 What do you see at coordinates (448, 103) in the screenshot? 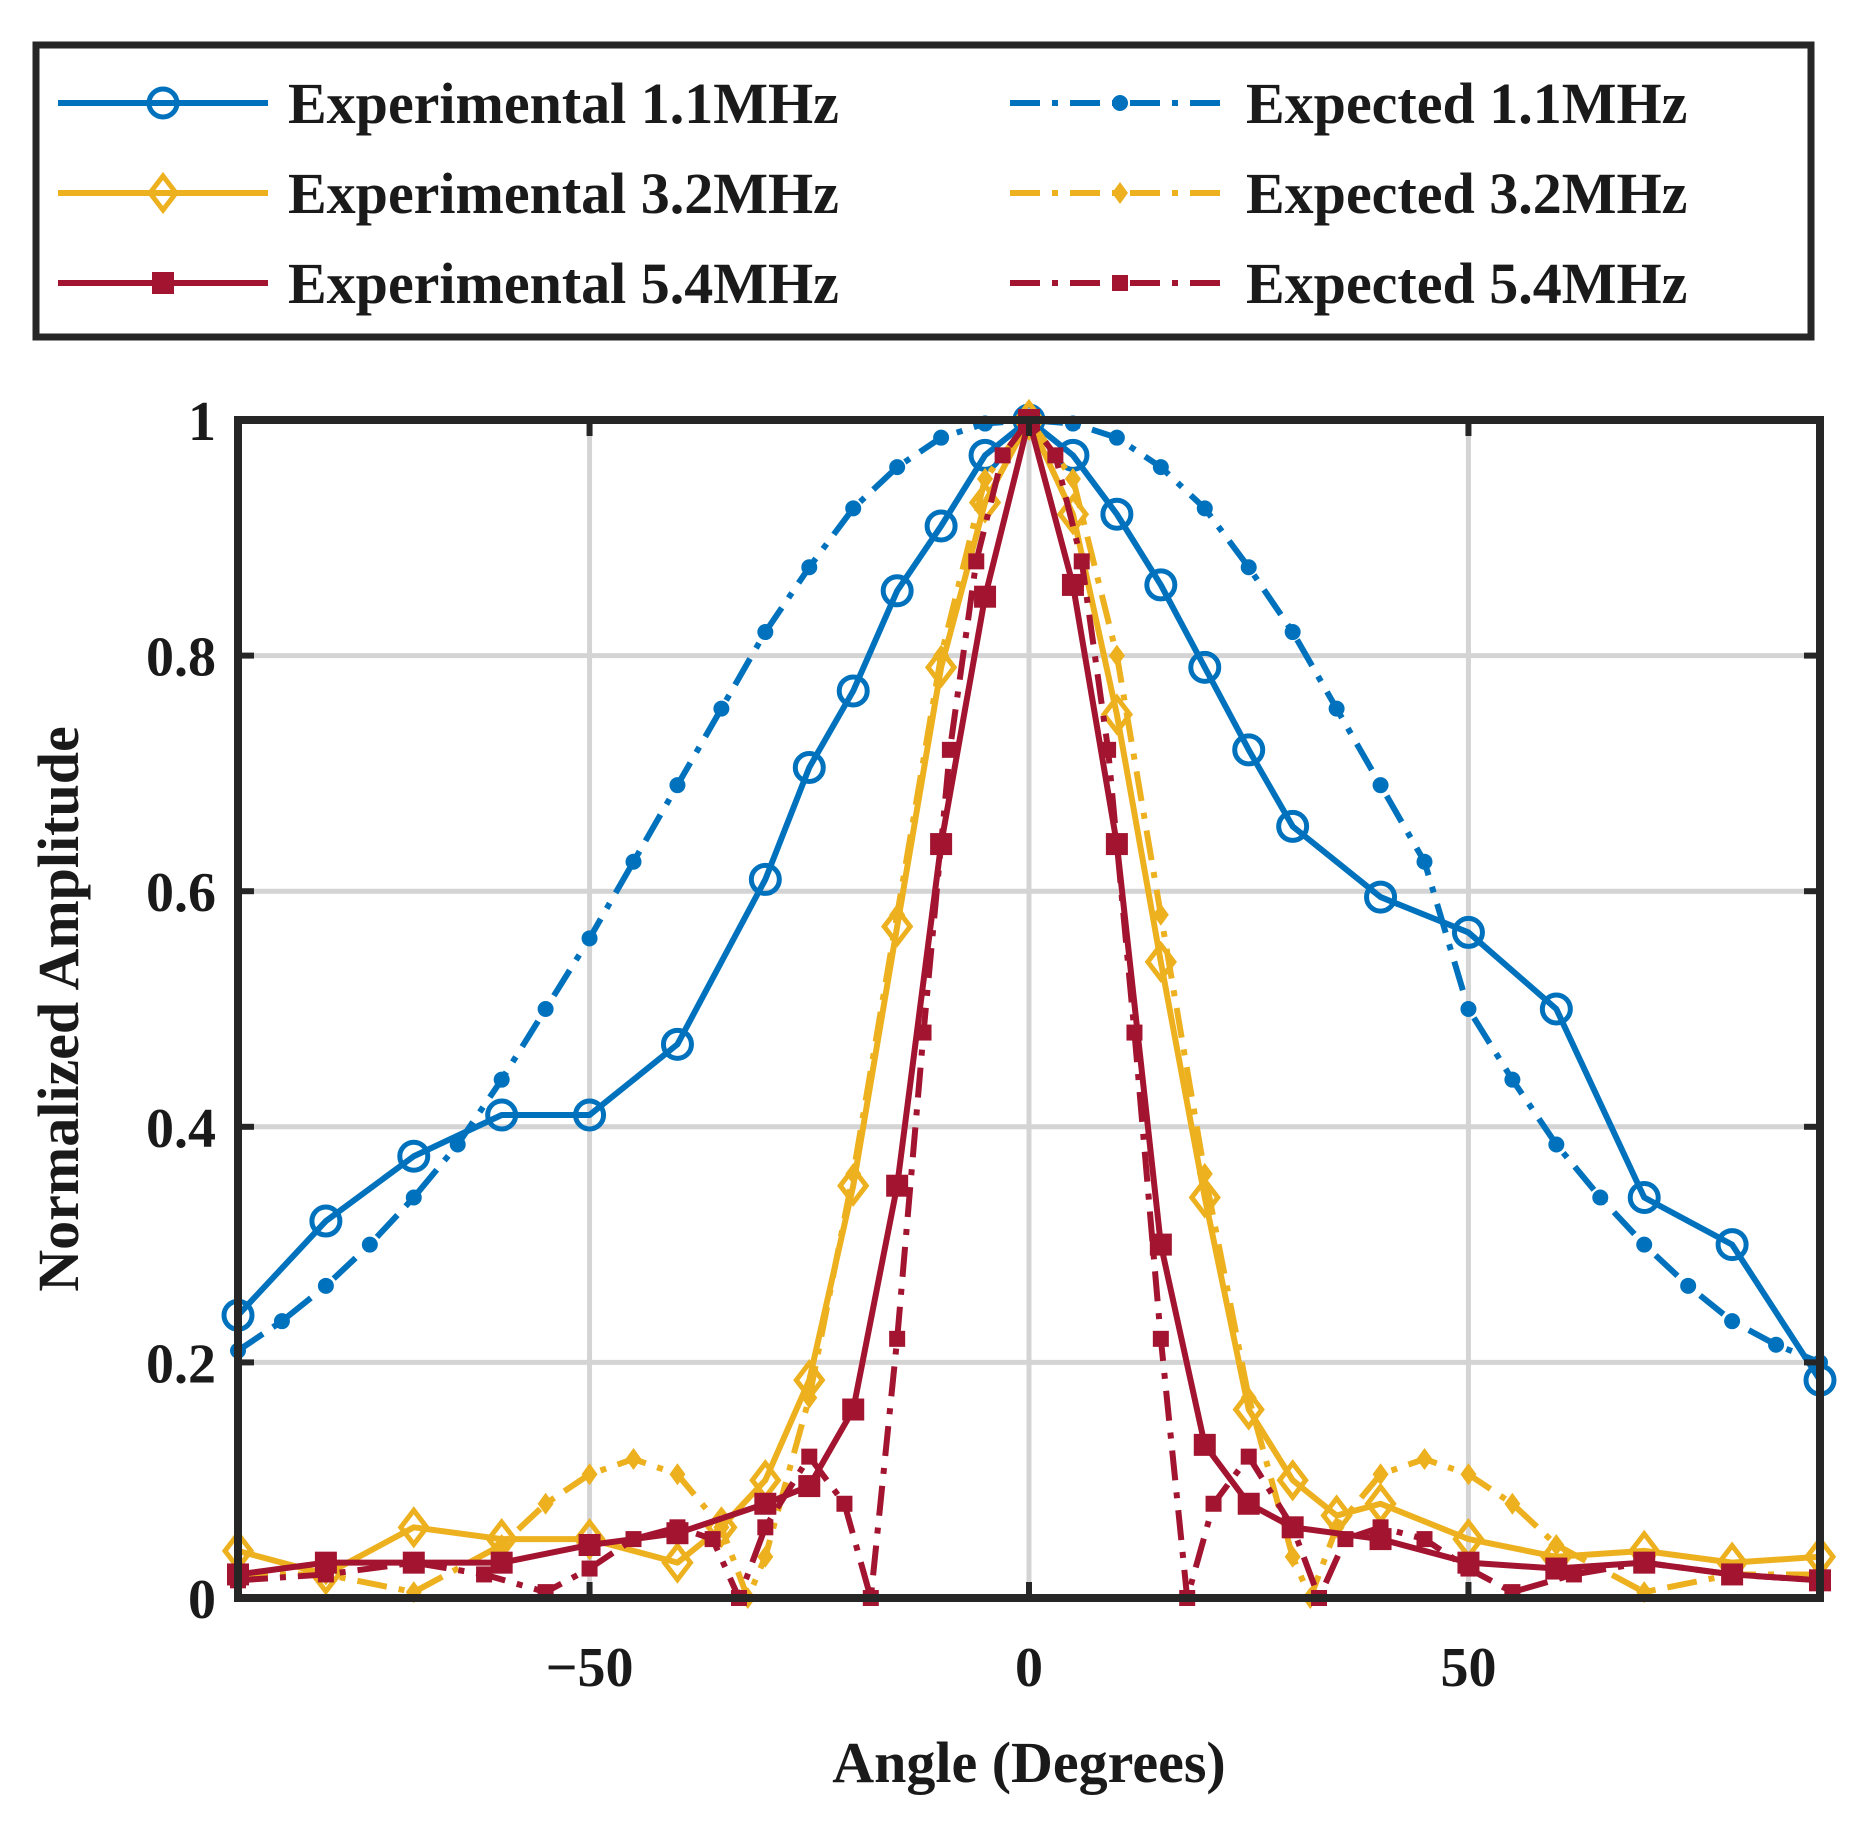
I see `legend-item: Experimental 1.1MHz` at bounding box center [448, 103].